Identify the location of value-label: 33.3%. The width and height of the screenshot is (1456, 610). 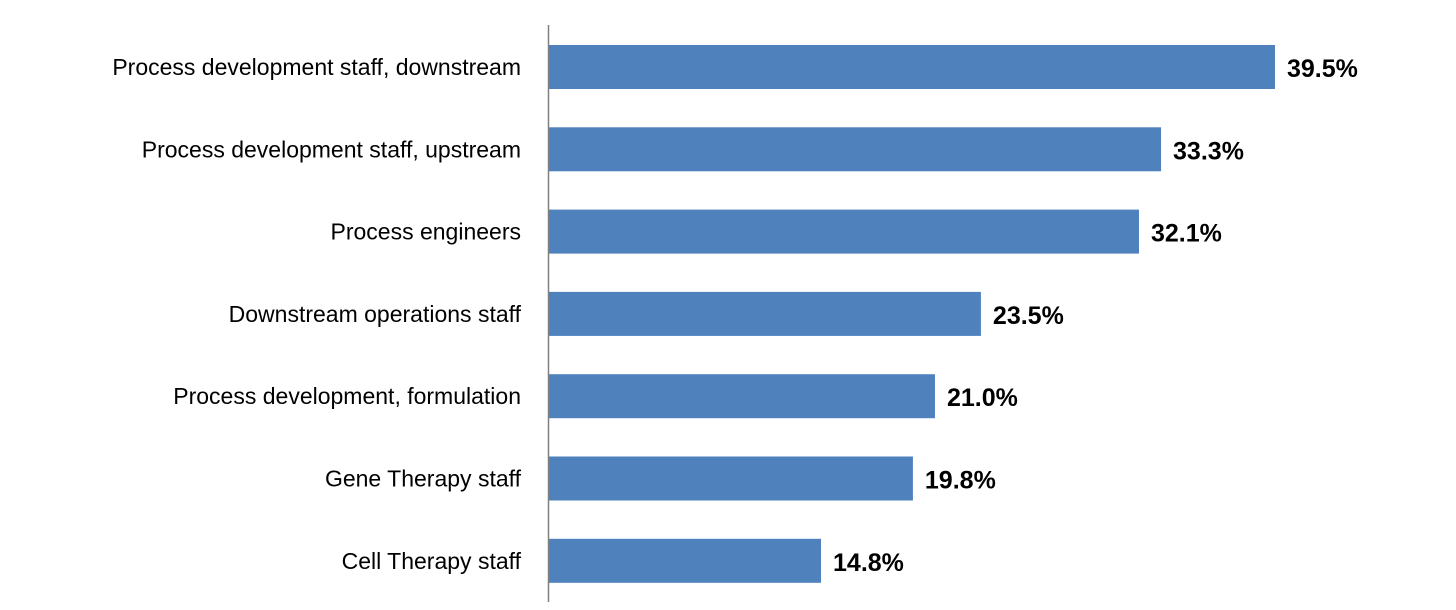
(1208, 151).